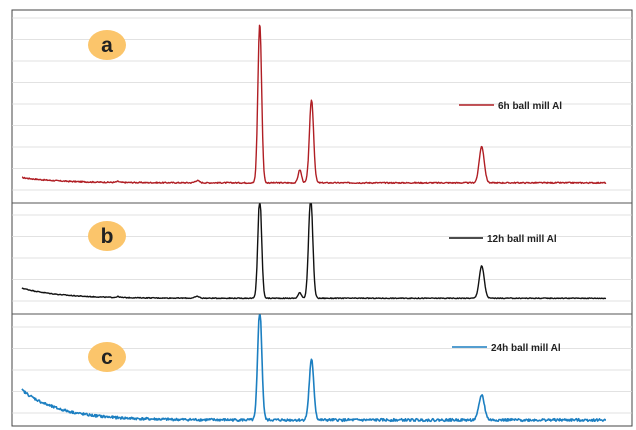  I want to click on panel-c-legend-label: 24h ball mill Al, so click(526, 348).